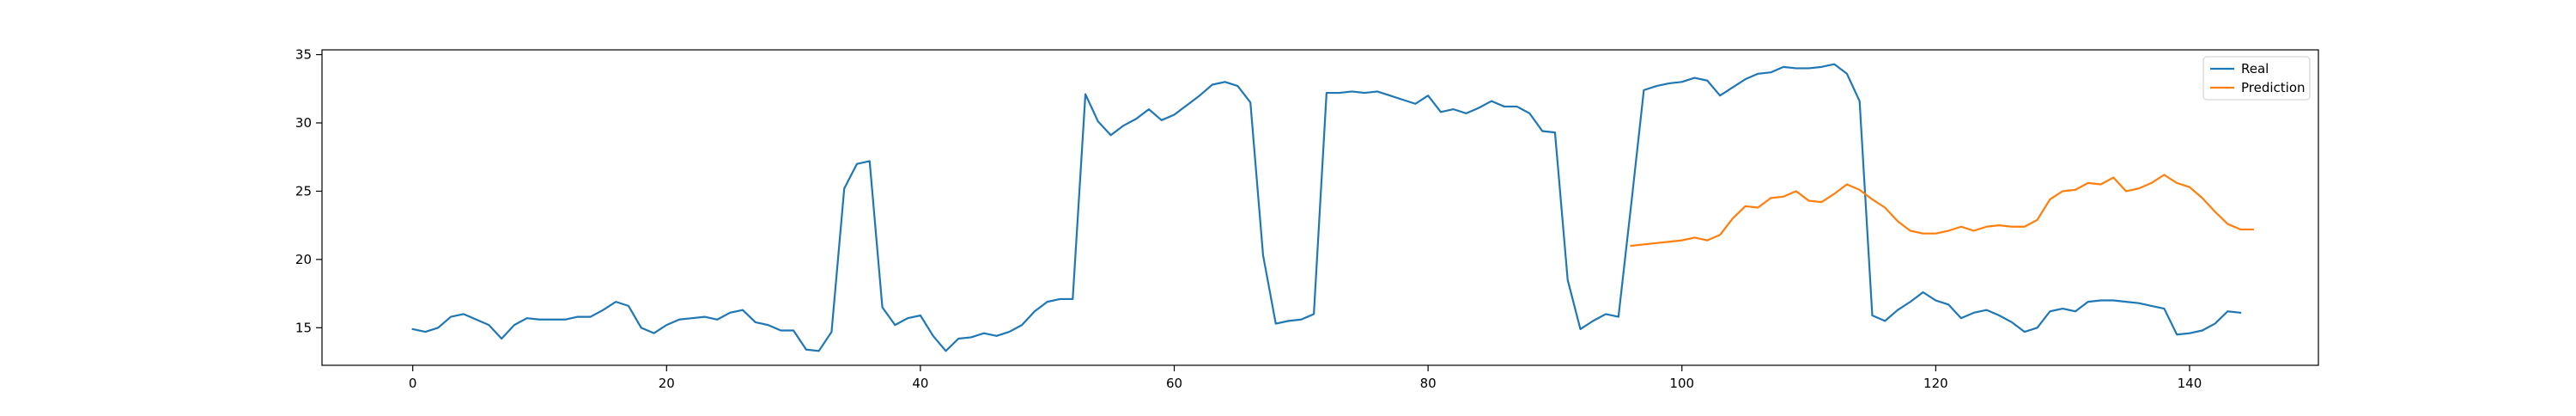  Describe the element at coordinates (303, 55) in the screenshot. I see `y-tick-label: 35` at that location.